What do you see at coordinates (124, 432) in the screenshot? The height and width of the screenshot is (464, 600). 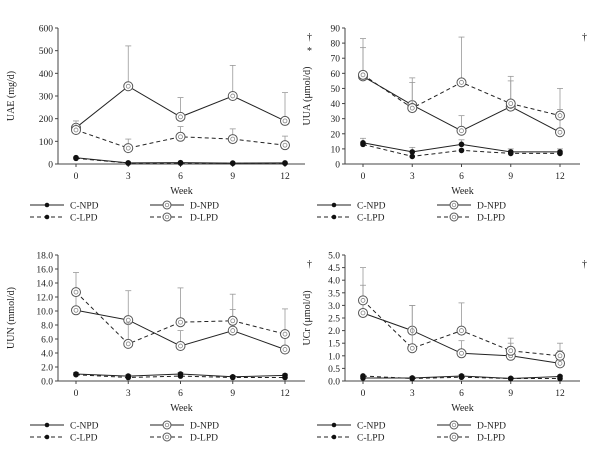 I see `legend: C-NPD D-NPD C-LPD D-LPD` at bounding box center [124, 432].